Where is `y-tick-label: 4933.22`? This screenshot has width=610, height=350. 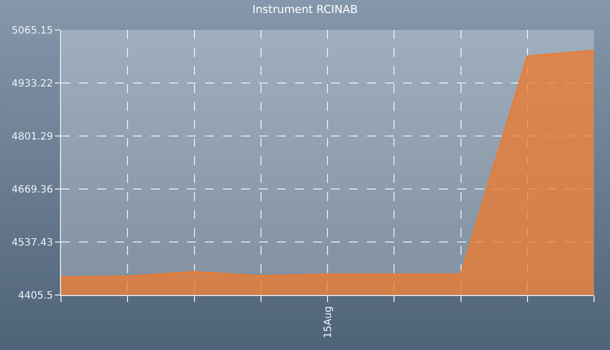
y-tick-label: 4933.22 is located at coordinates (32, 84).